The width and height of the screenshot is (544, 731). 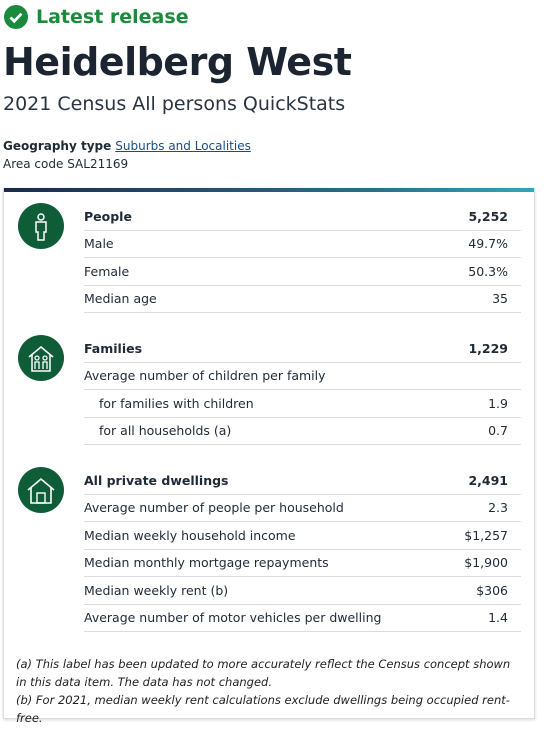 I want to click on value: 50.3%, so click(x=488, y=271).